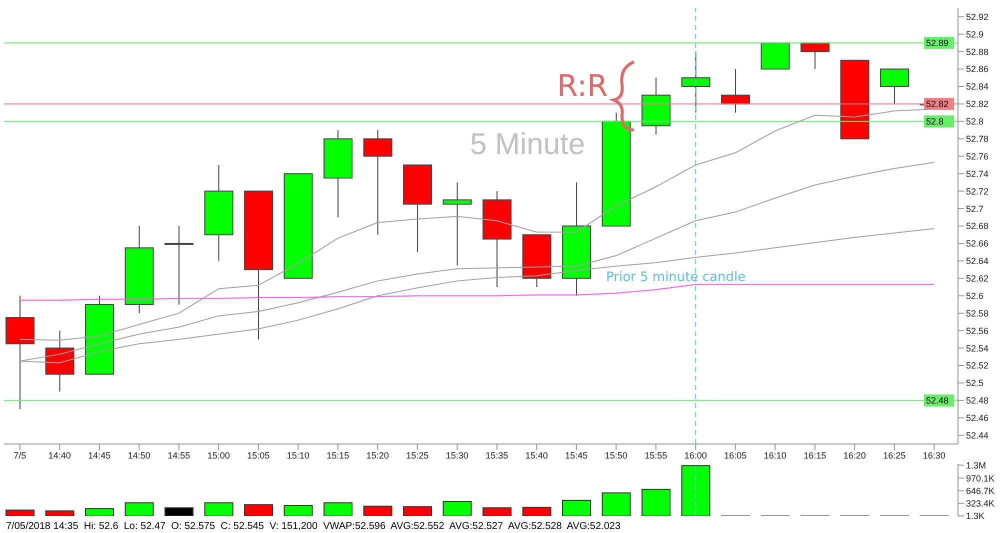 The width and height of the screenshot is (1000, 533). What do you see at coordinates (815, 455) in the screenshot?
I see `x-tick-label: 16:15` at bounding box center [815, 455].